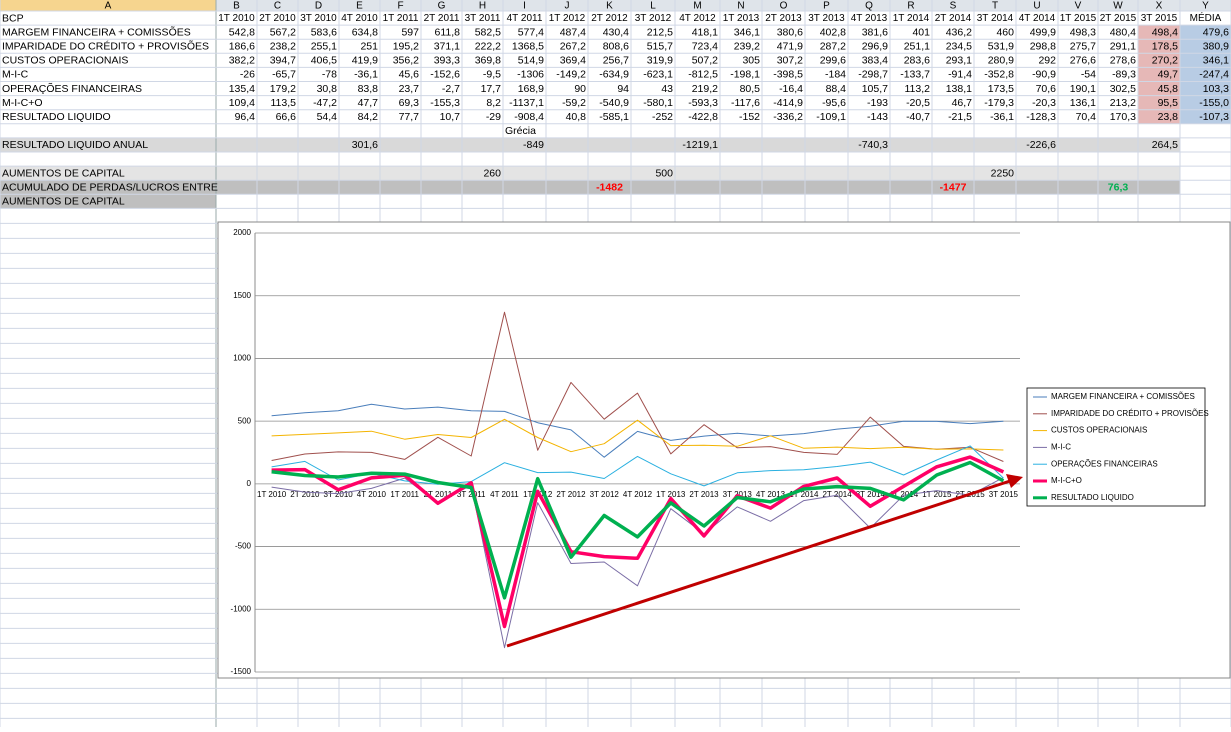 This screenshot has width=1231, height=732. I want to click on cell: 43, so click(667, 89).